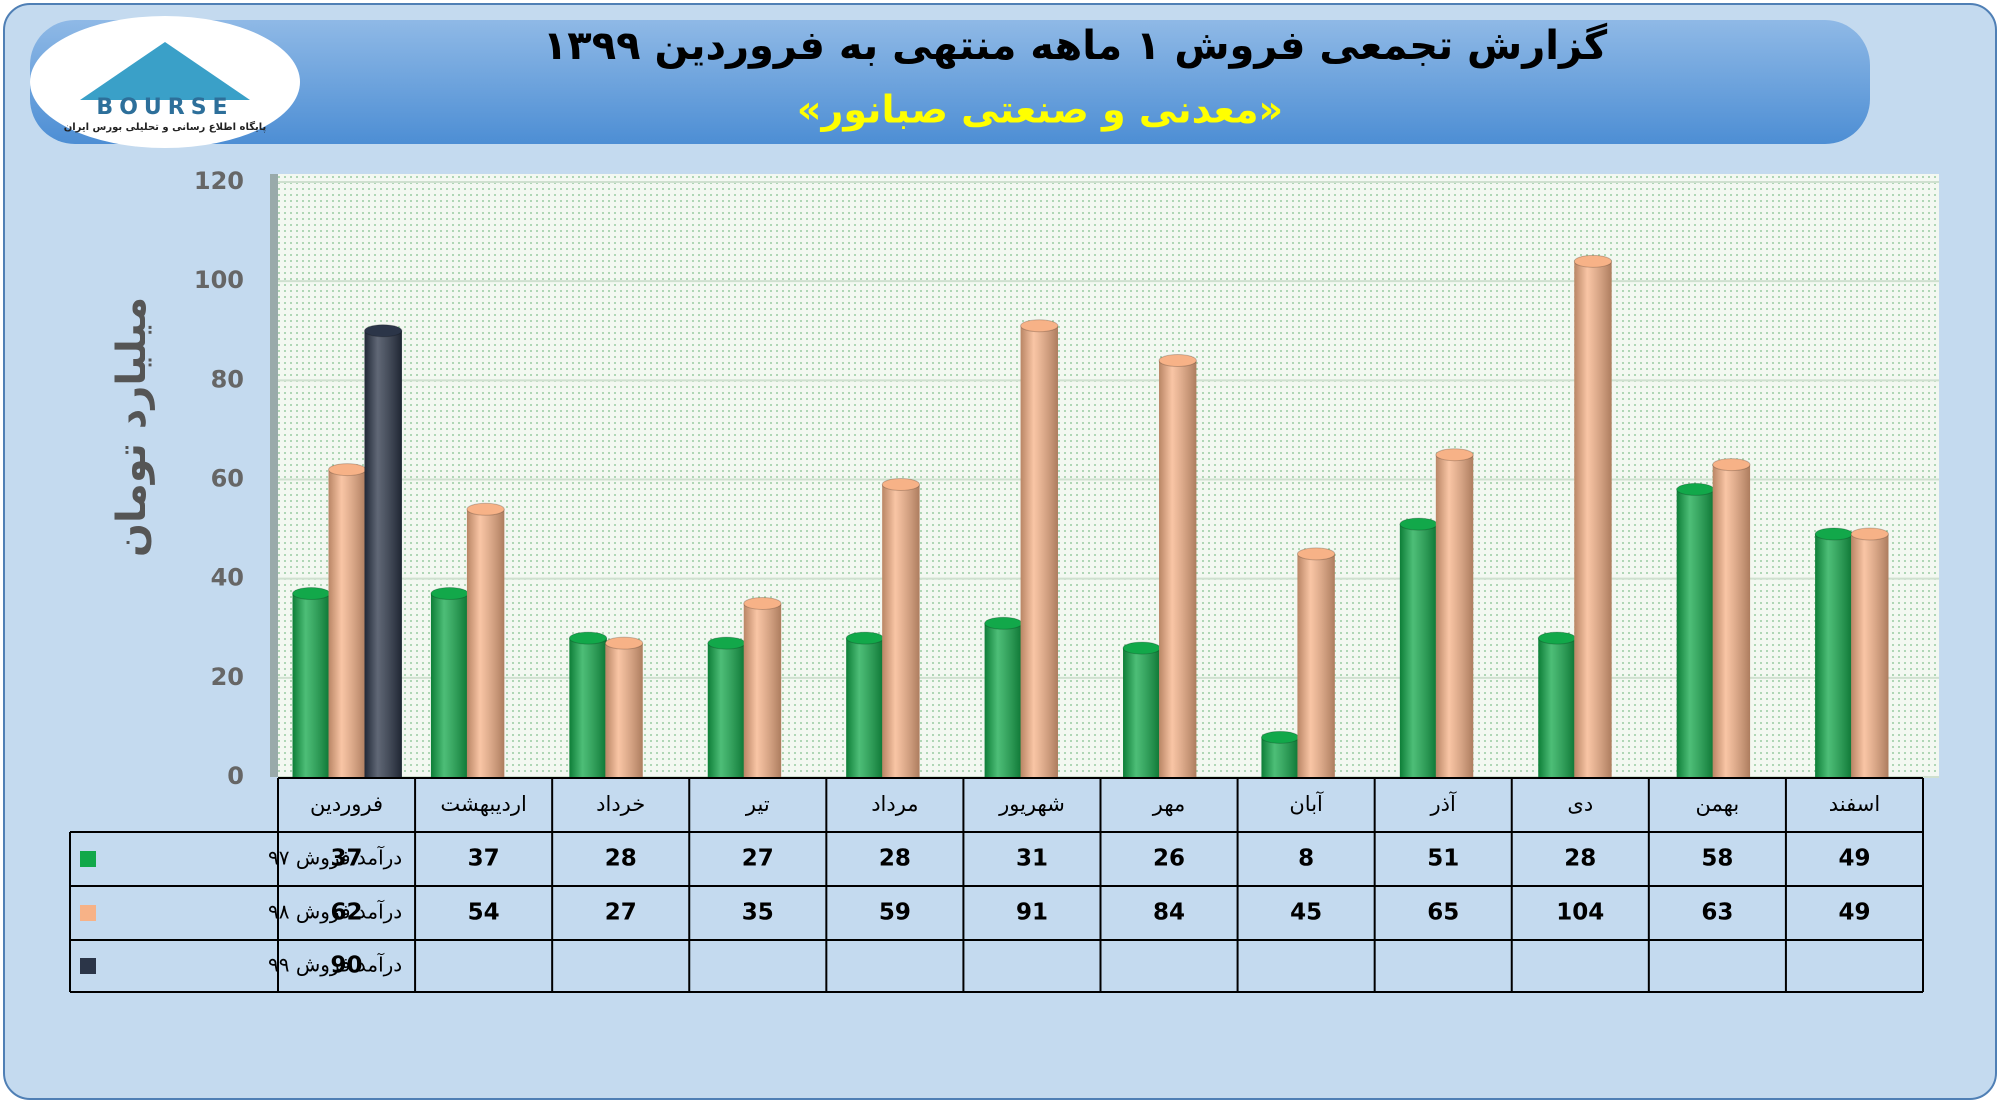 Image resolution: width=2000 pixels, height=1107 pixels. What do you see at coordinates (274, 475) in the screenshot?
I see `axis-wall` at bounding box center [274, 475].